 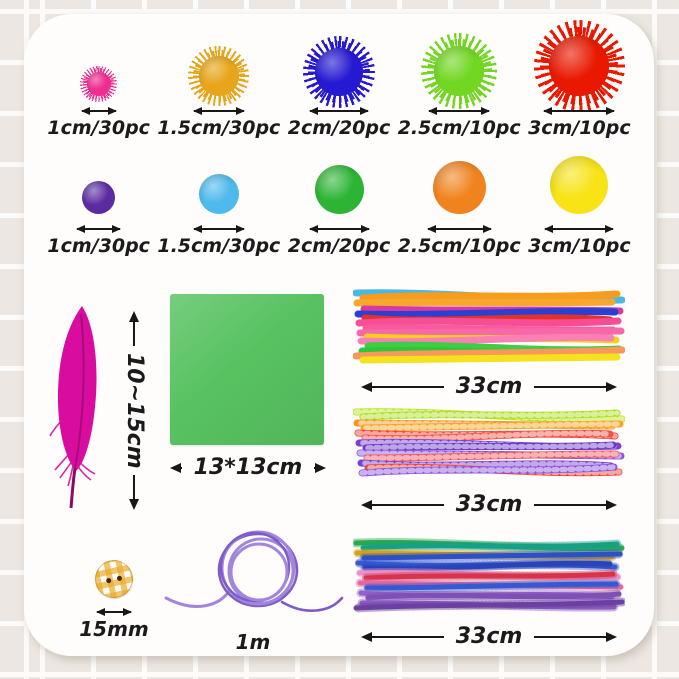 I want to click on plain-pom-pom-row: 1cm/30pc 1.5cm/30pc 2cm/20pc, so click(x=339, y=205).